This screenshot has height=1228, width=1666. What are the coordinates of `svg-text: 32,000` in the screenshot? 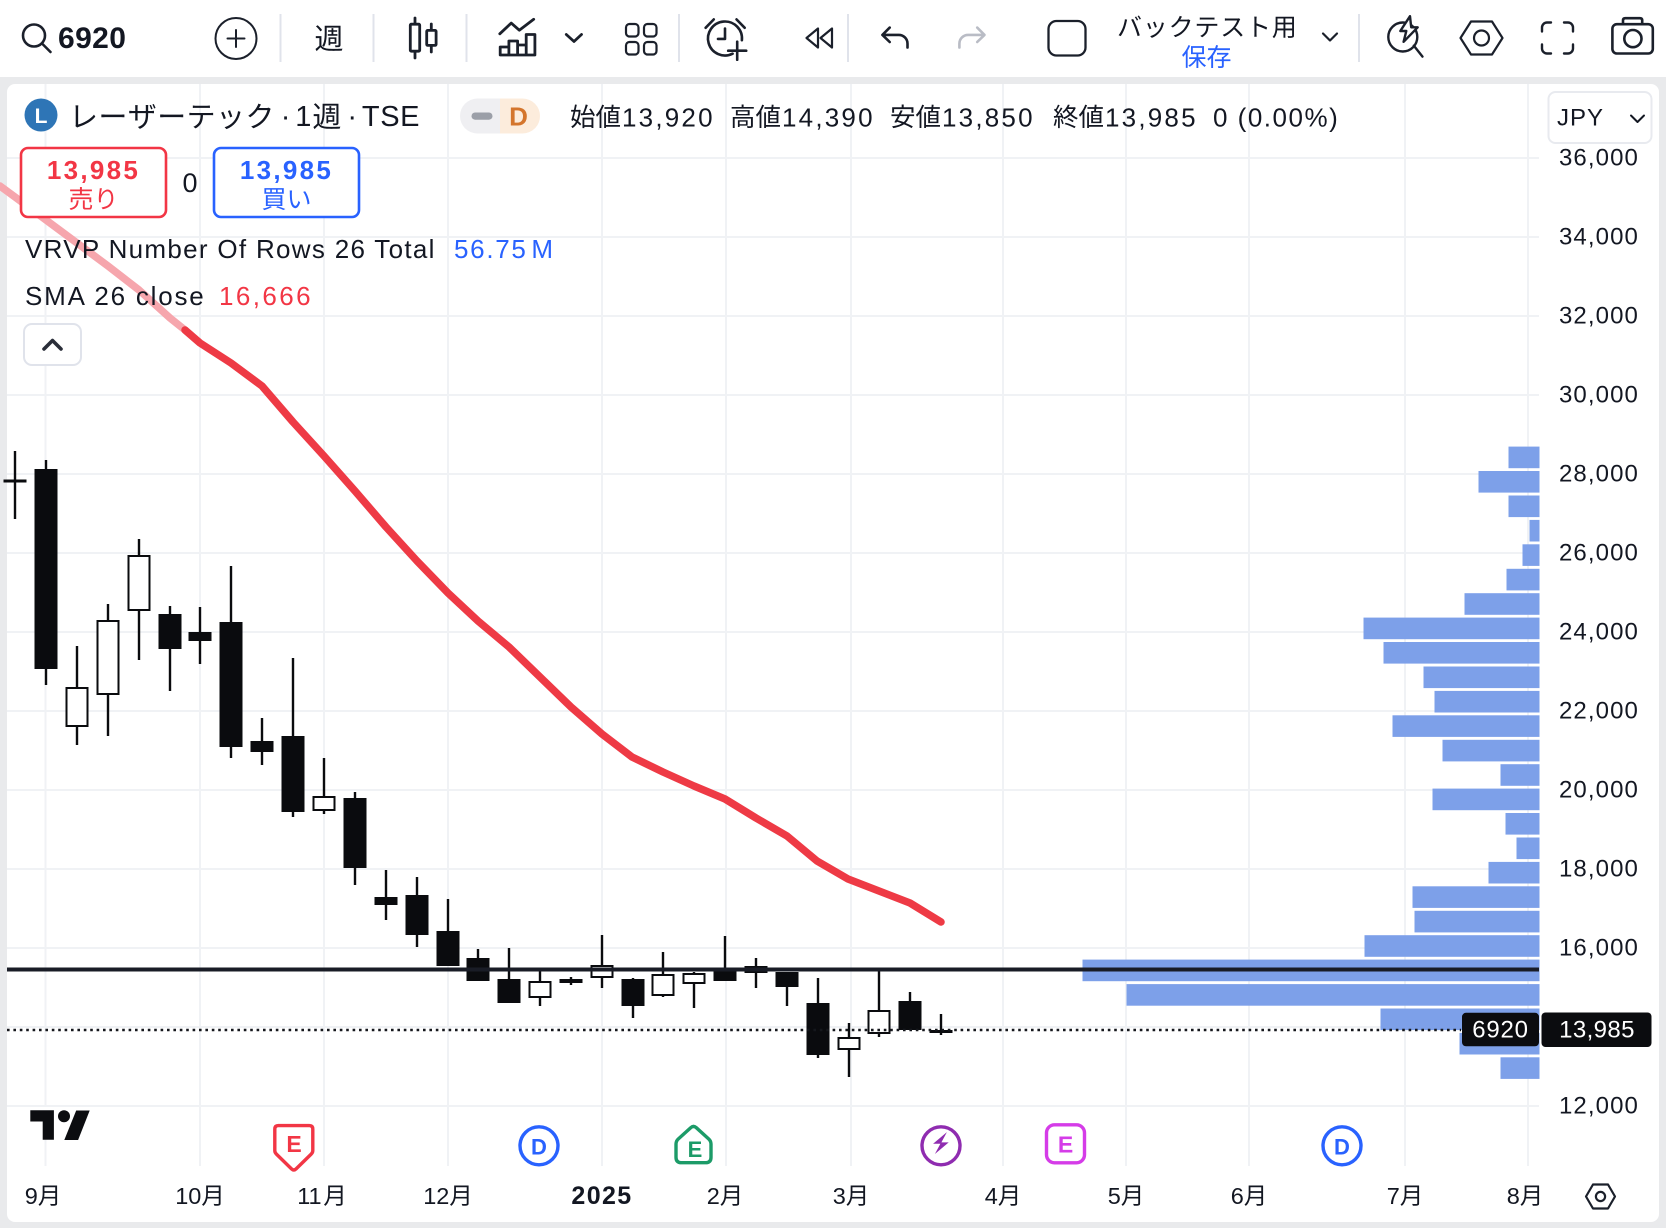 It's located at (1599, 316).